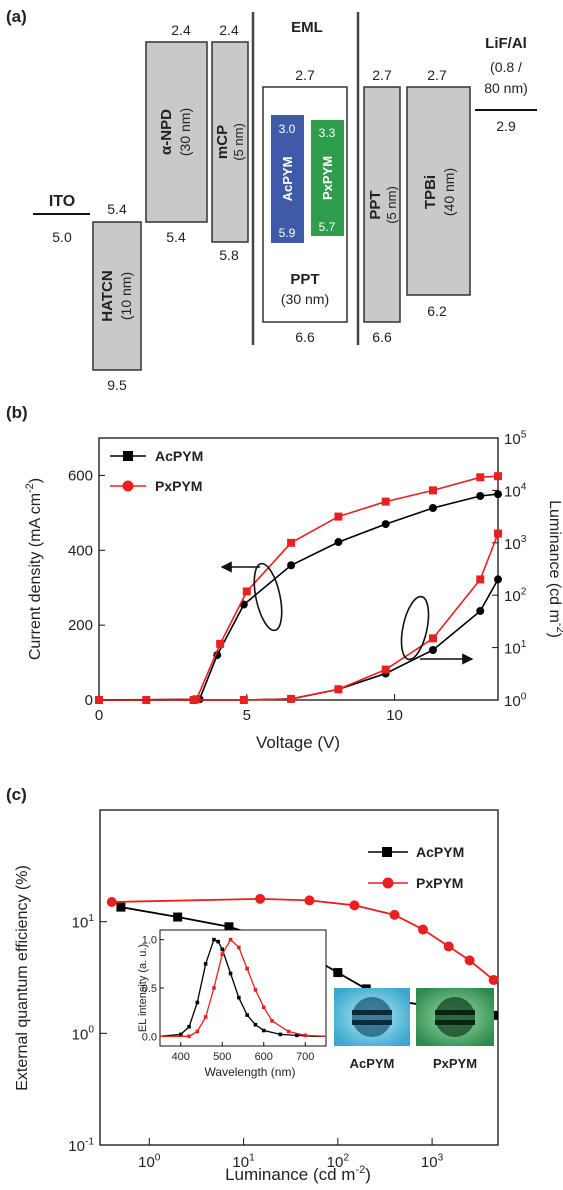  What do you see at coordinates (181, 1057) in the screenshot?
I see `inset-xtick-label: 400` at bounding box center [181, 1057].